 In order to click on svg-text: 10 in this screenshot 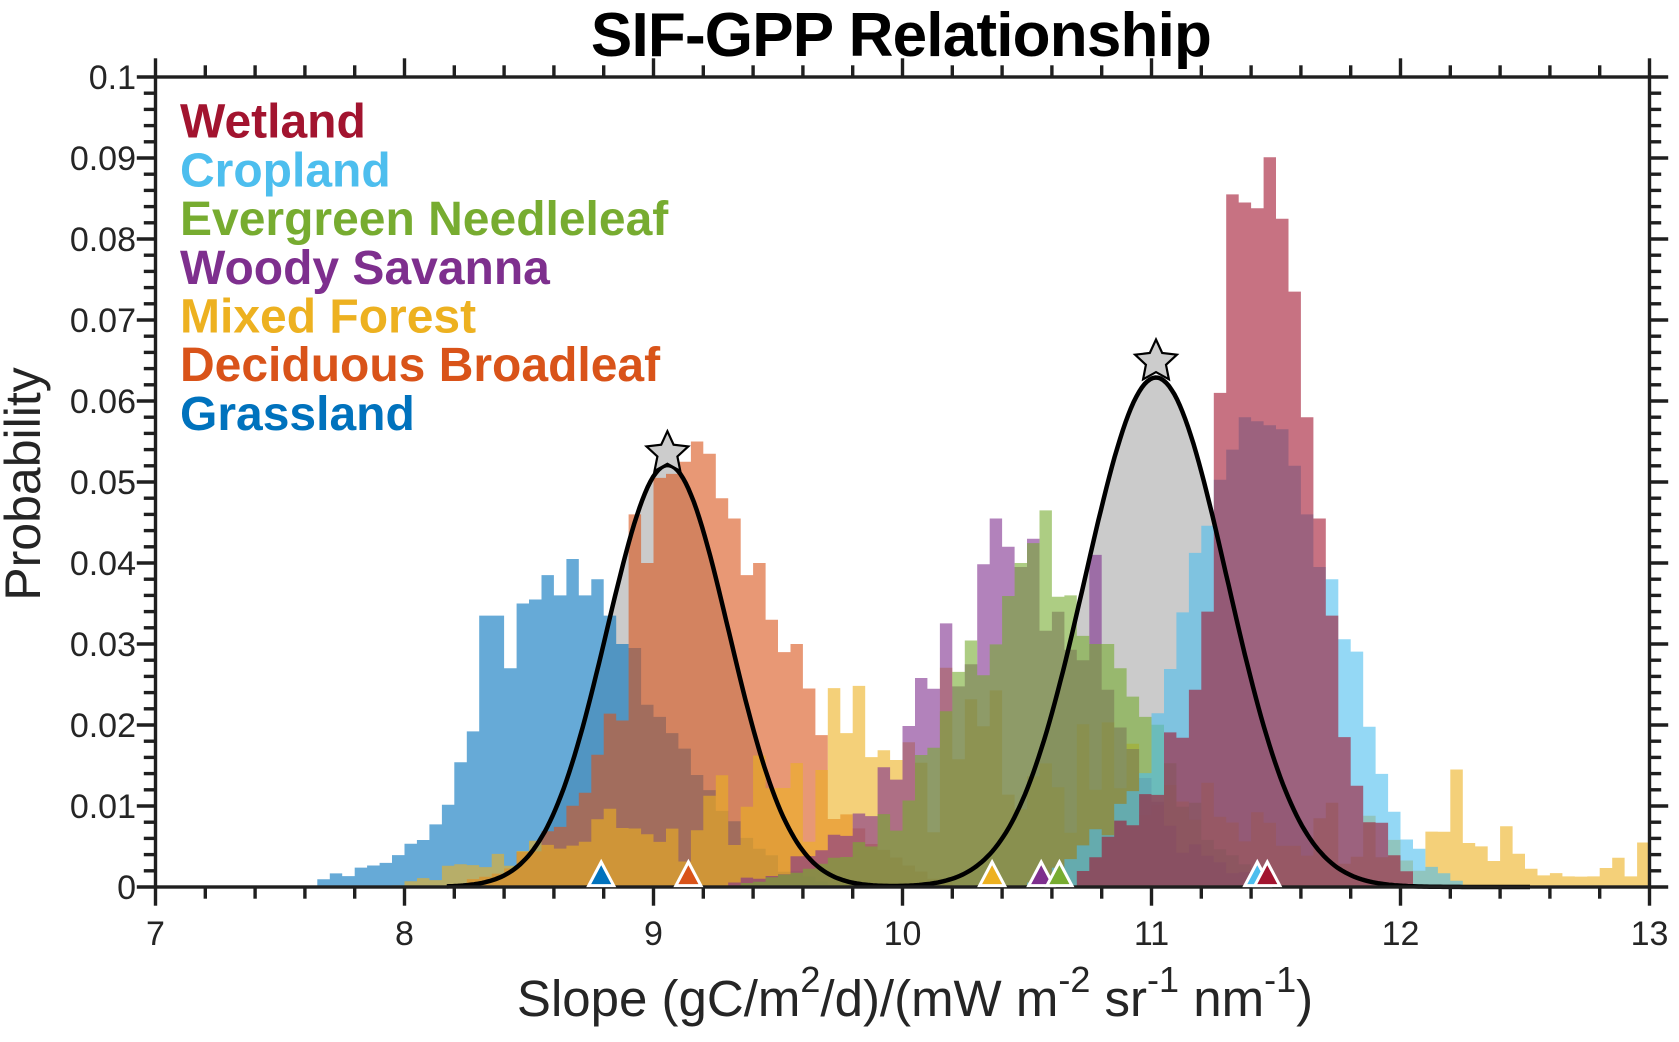, I will do `click(903, 934)`.